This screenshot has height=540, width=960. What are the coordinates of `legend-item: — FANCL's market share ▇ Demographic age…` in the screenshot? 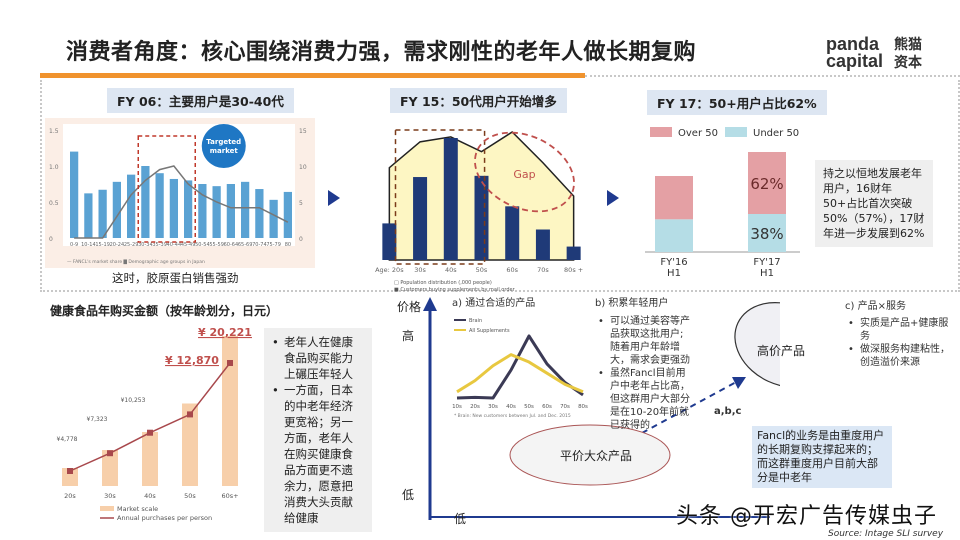 It's located at (136, 262).